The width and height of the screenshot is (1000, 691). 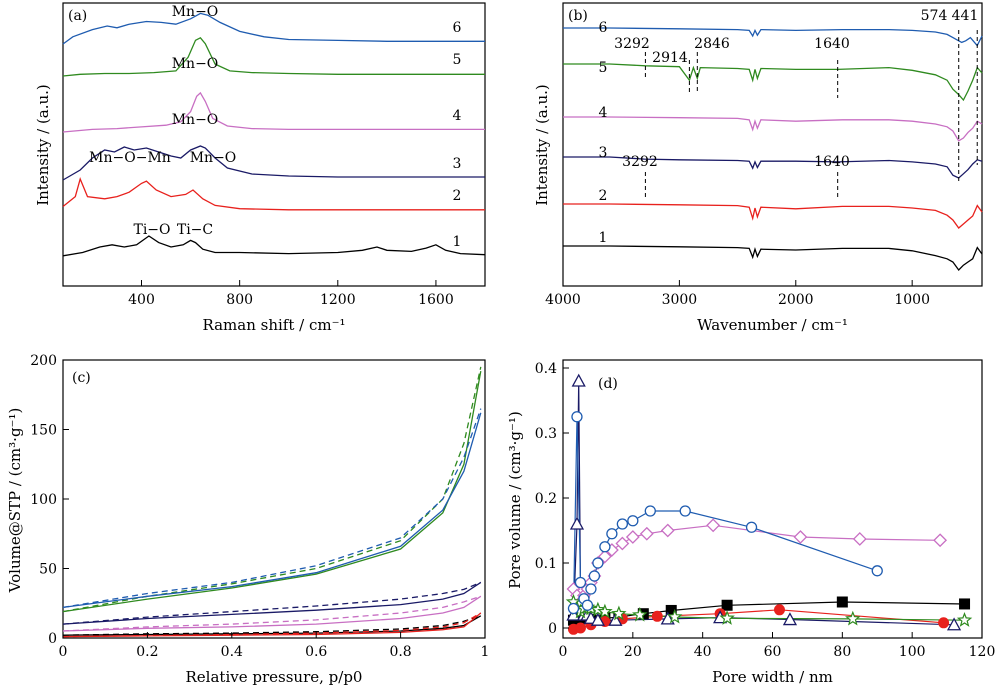 I want to click on x-tick-label: 0.2, so click(x=147, y=652).